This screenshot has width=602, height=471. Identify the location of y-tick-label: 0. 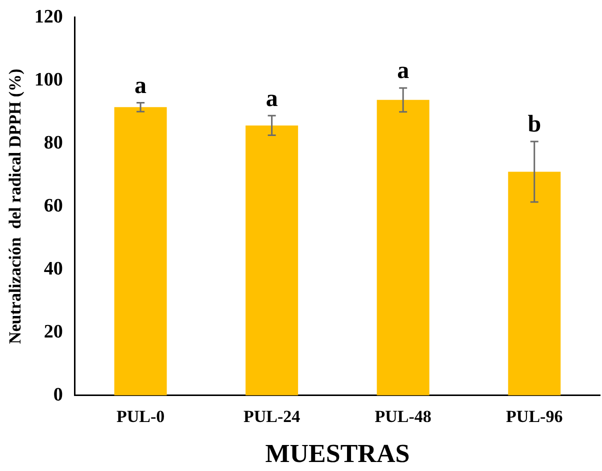
(58, 395).